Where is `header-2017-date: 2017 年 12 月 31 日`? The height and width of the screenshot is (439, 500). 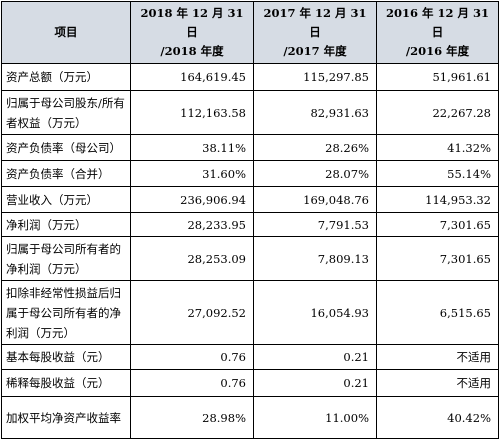 header-2017-date: 2017 年 12 月 31 日 is located at coordinates (315, 22).